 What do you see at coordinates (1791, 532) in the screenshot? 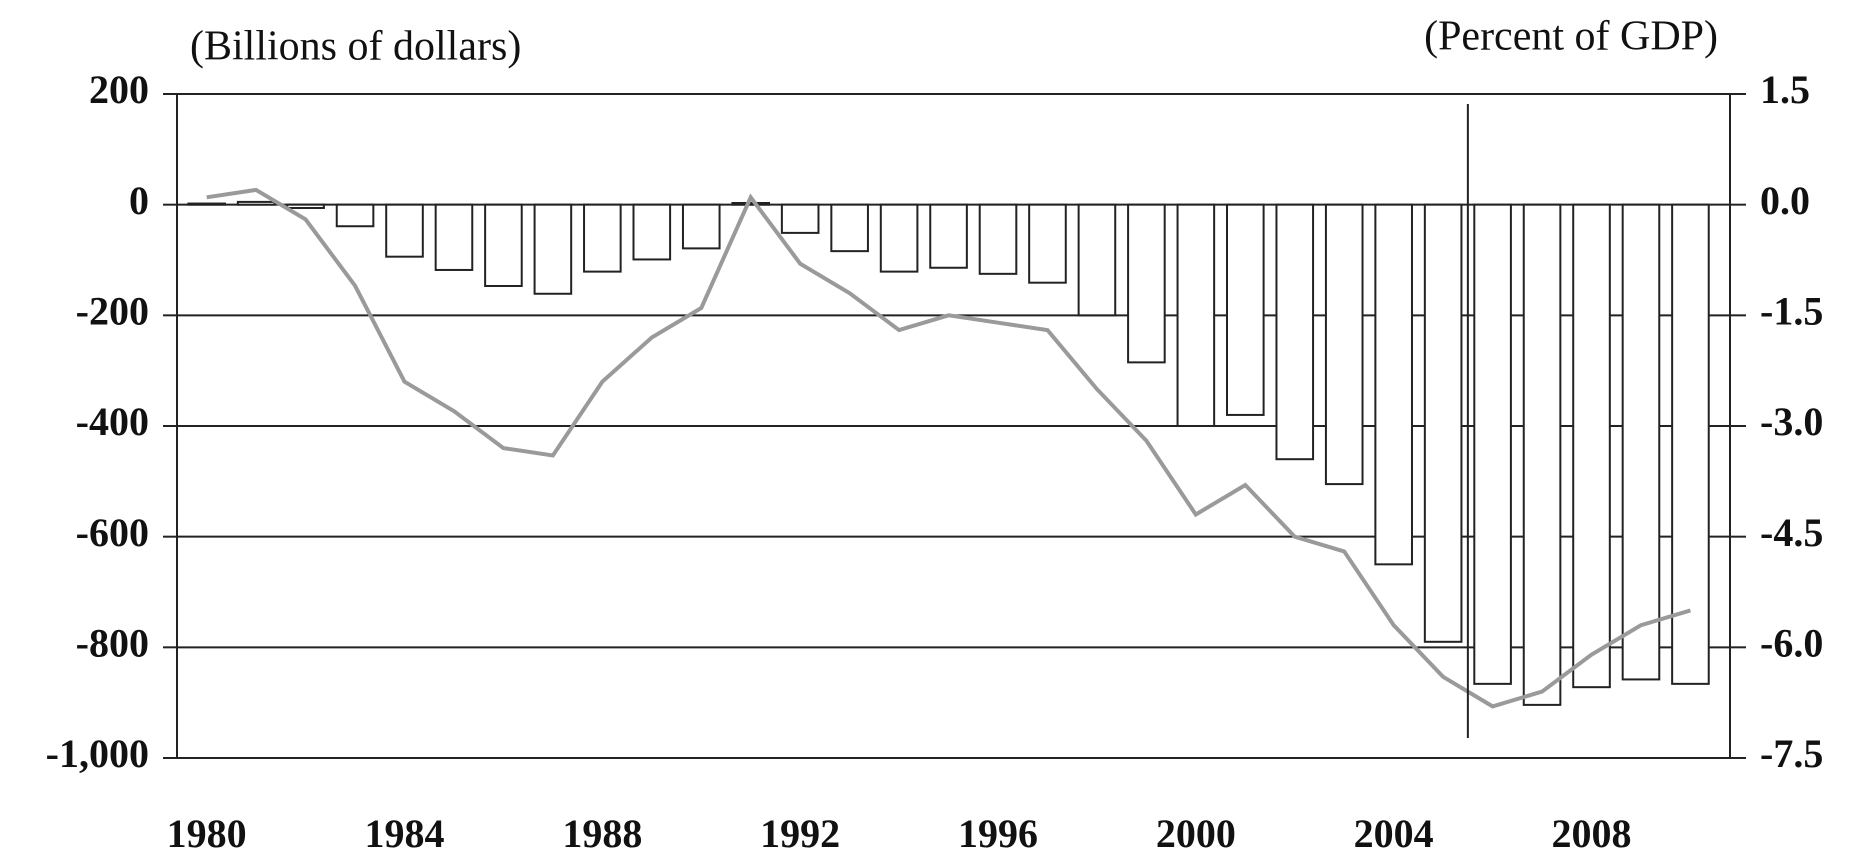
I see `y2-tick-label: -4.5` at bounding box center [1791, 532].